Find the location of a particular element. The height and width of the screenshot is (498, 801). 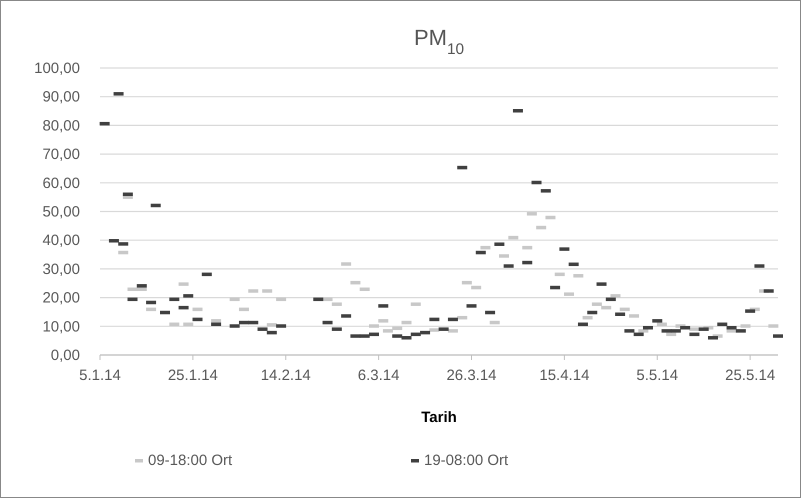

x-tick-label: 6.3.14 is located at coordinates (379, 375).